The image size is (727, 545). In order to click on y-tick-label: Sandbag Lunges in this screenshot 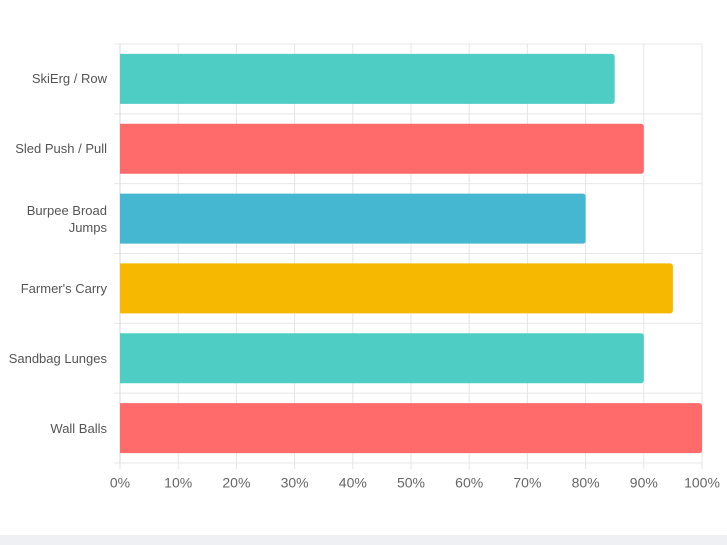, I will do `click(57, 358)`.